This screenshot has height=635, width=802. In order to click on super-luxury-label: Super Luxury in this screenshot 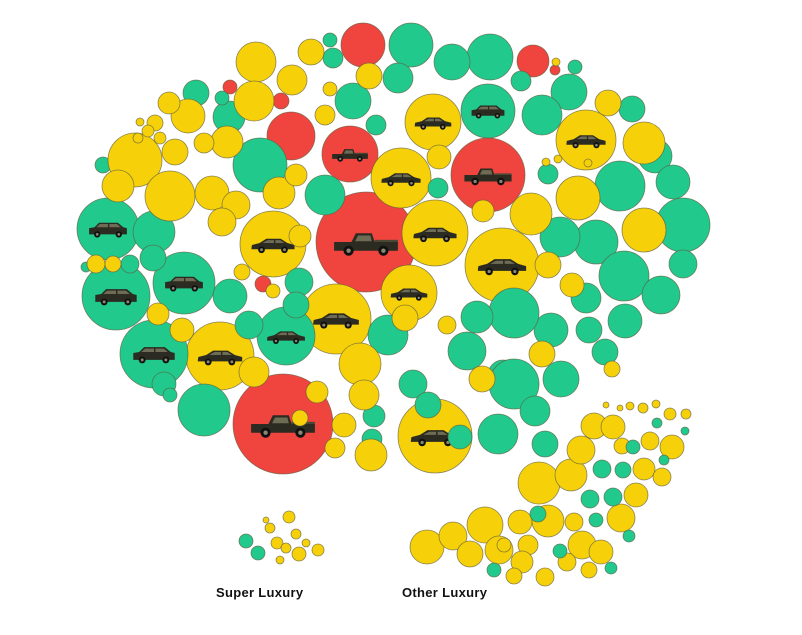, I will do `click(260, 592)`.